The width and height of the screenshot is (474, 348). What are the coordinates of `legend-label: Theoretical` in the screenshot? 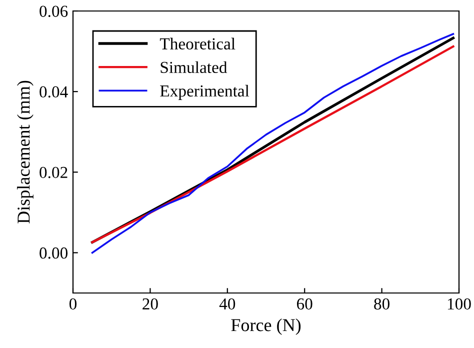 It's located at (198, 44).